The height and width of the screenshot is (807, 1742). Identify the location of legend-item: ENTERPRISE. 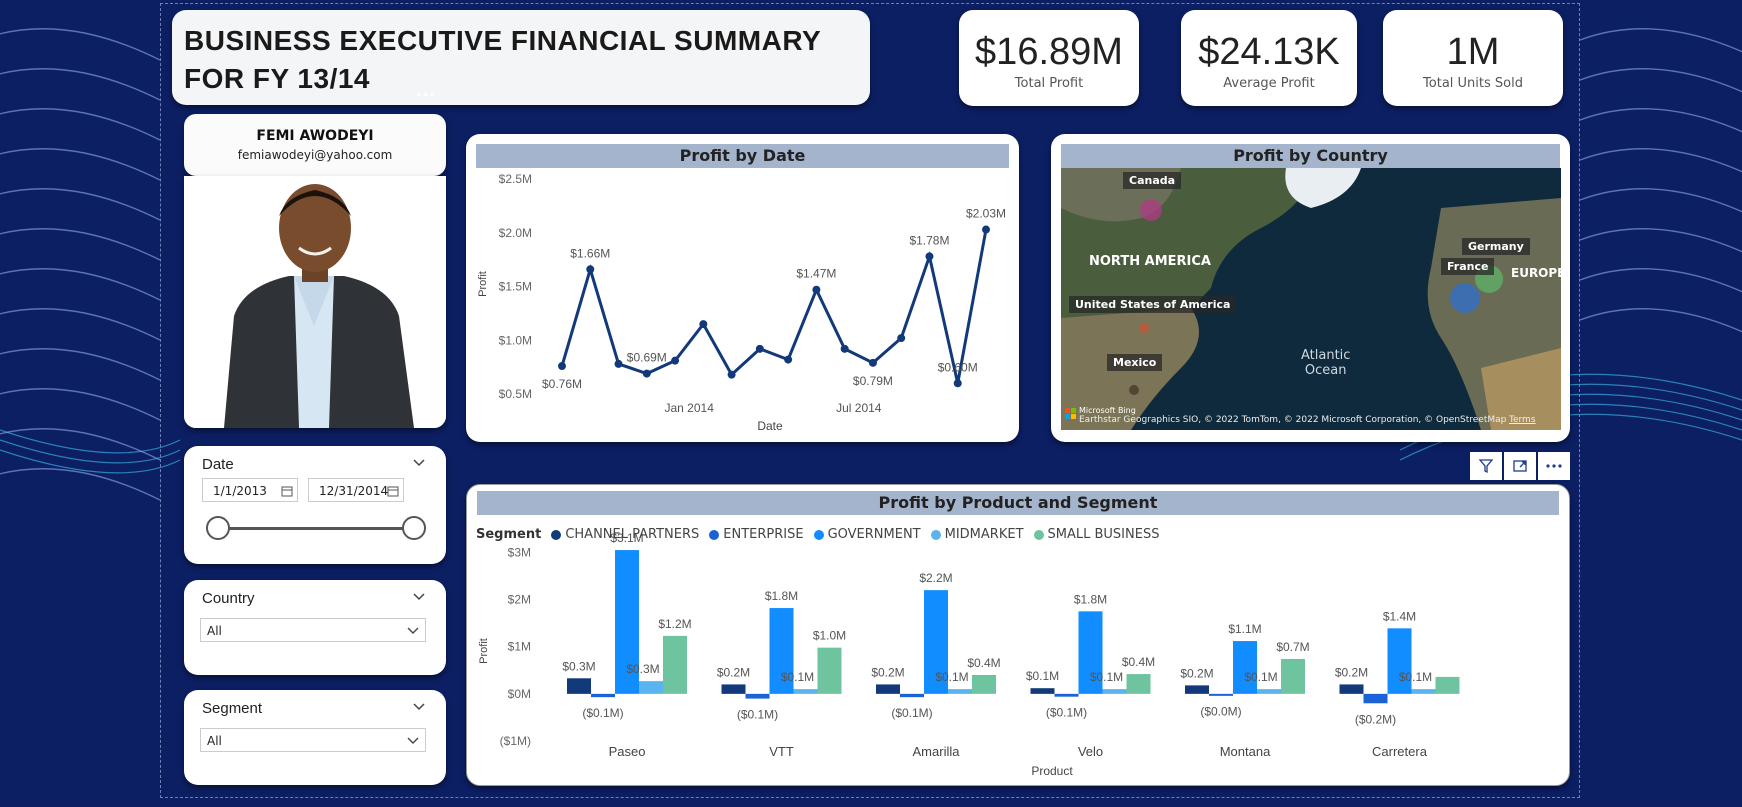
(756, 534).